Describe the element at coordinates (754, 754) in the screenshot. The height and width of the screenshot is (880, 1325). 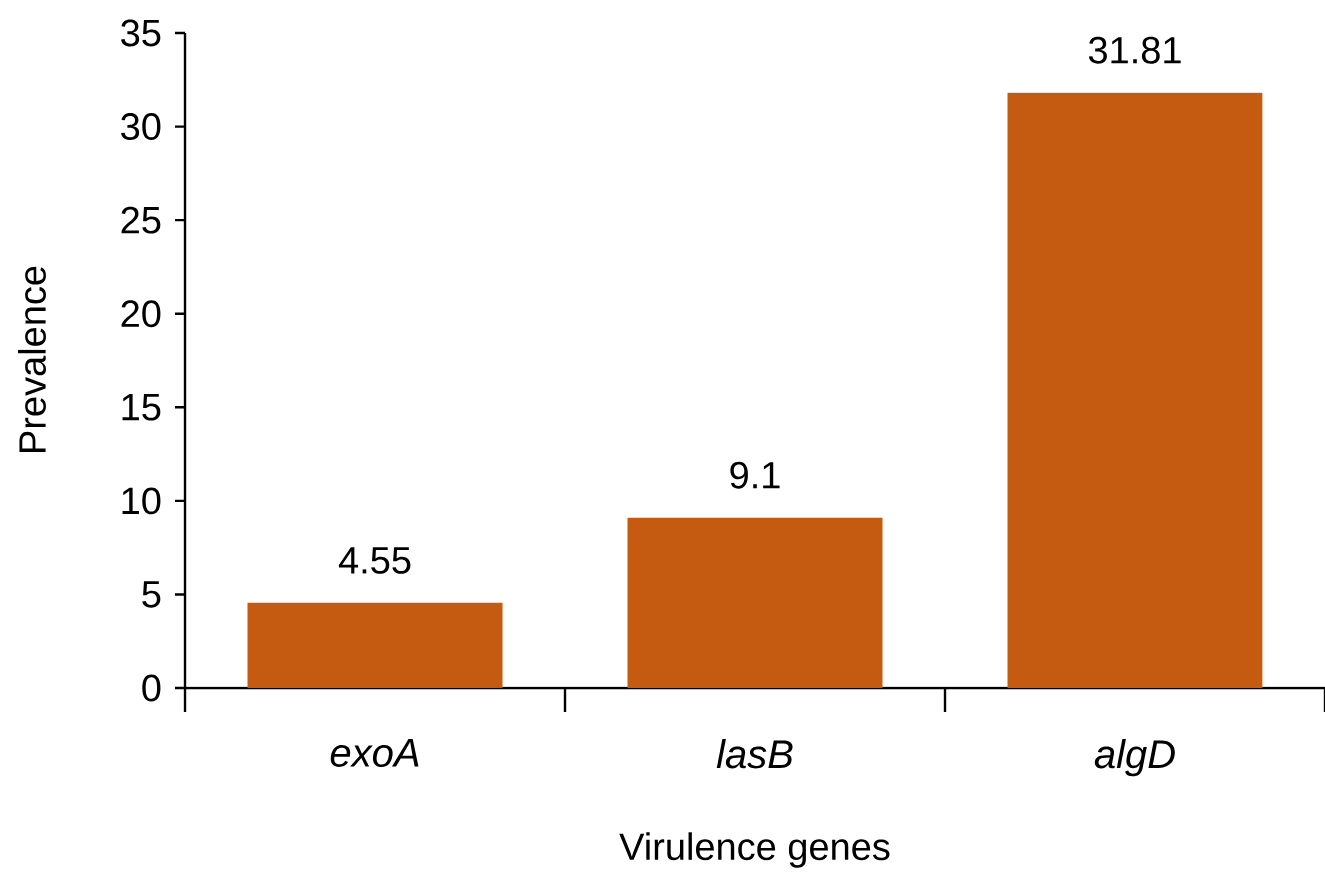
I see `x-tick-label: lasB` at that location.